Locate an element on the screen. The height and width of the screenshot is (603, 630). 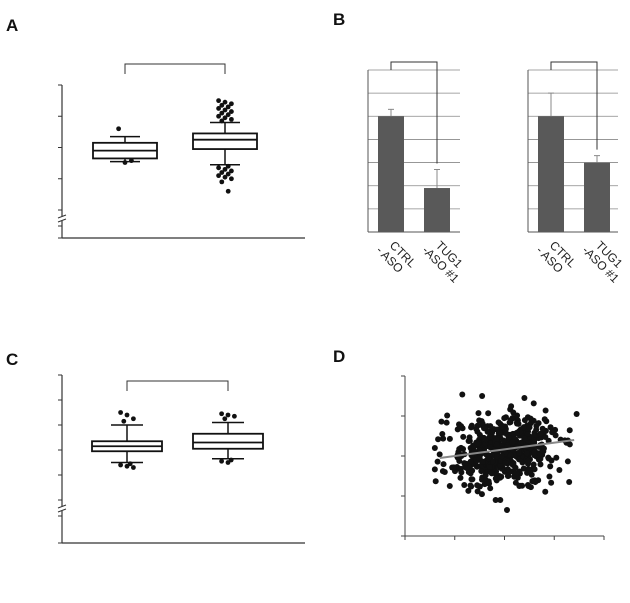
panel-a-boxplot is located at coordinates (181, 151).